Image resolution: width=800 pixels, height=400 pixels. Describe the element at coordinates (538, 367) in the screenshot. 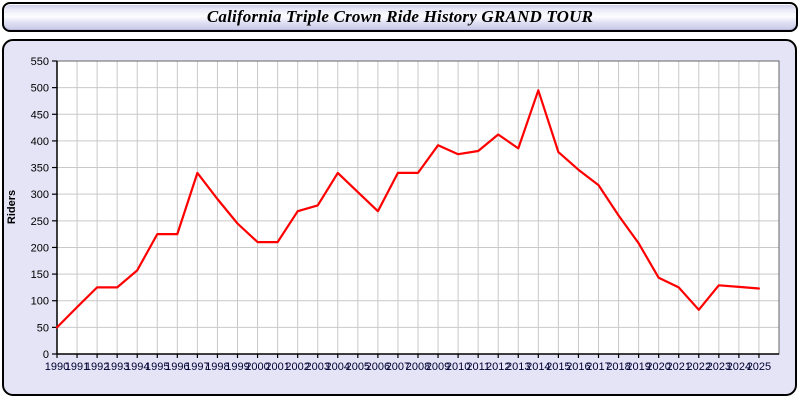

I see `x-tick-label: 2014` at that location.